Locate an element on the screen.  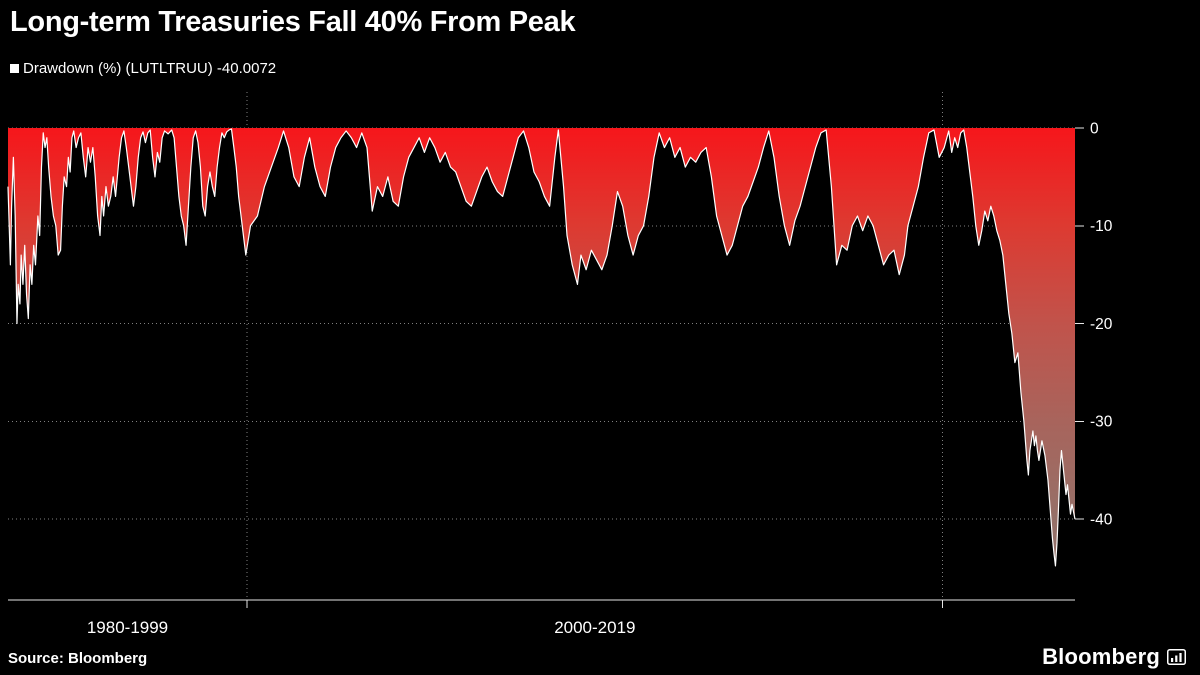
bloomberg-logo: Bloomberg is located at coordinates (1114, 657).